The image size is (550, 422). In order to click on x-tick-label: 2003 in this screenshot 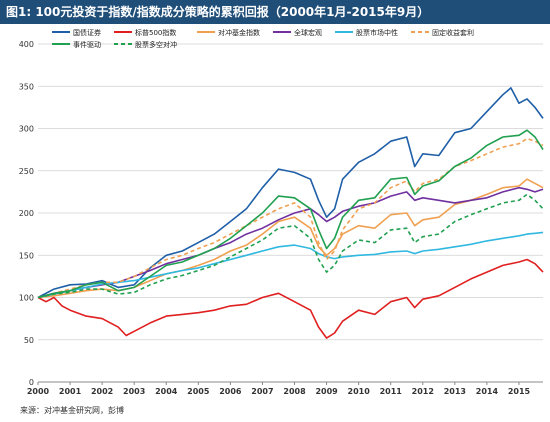, I will do `click(134, 391)`.